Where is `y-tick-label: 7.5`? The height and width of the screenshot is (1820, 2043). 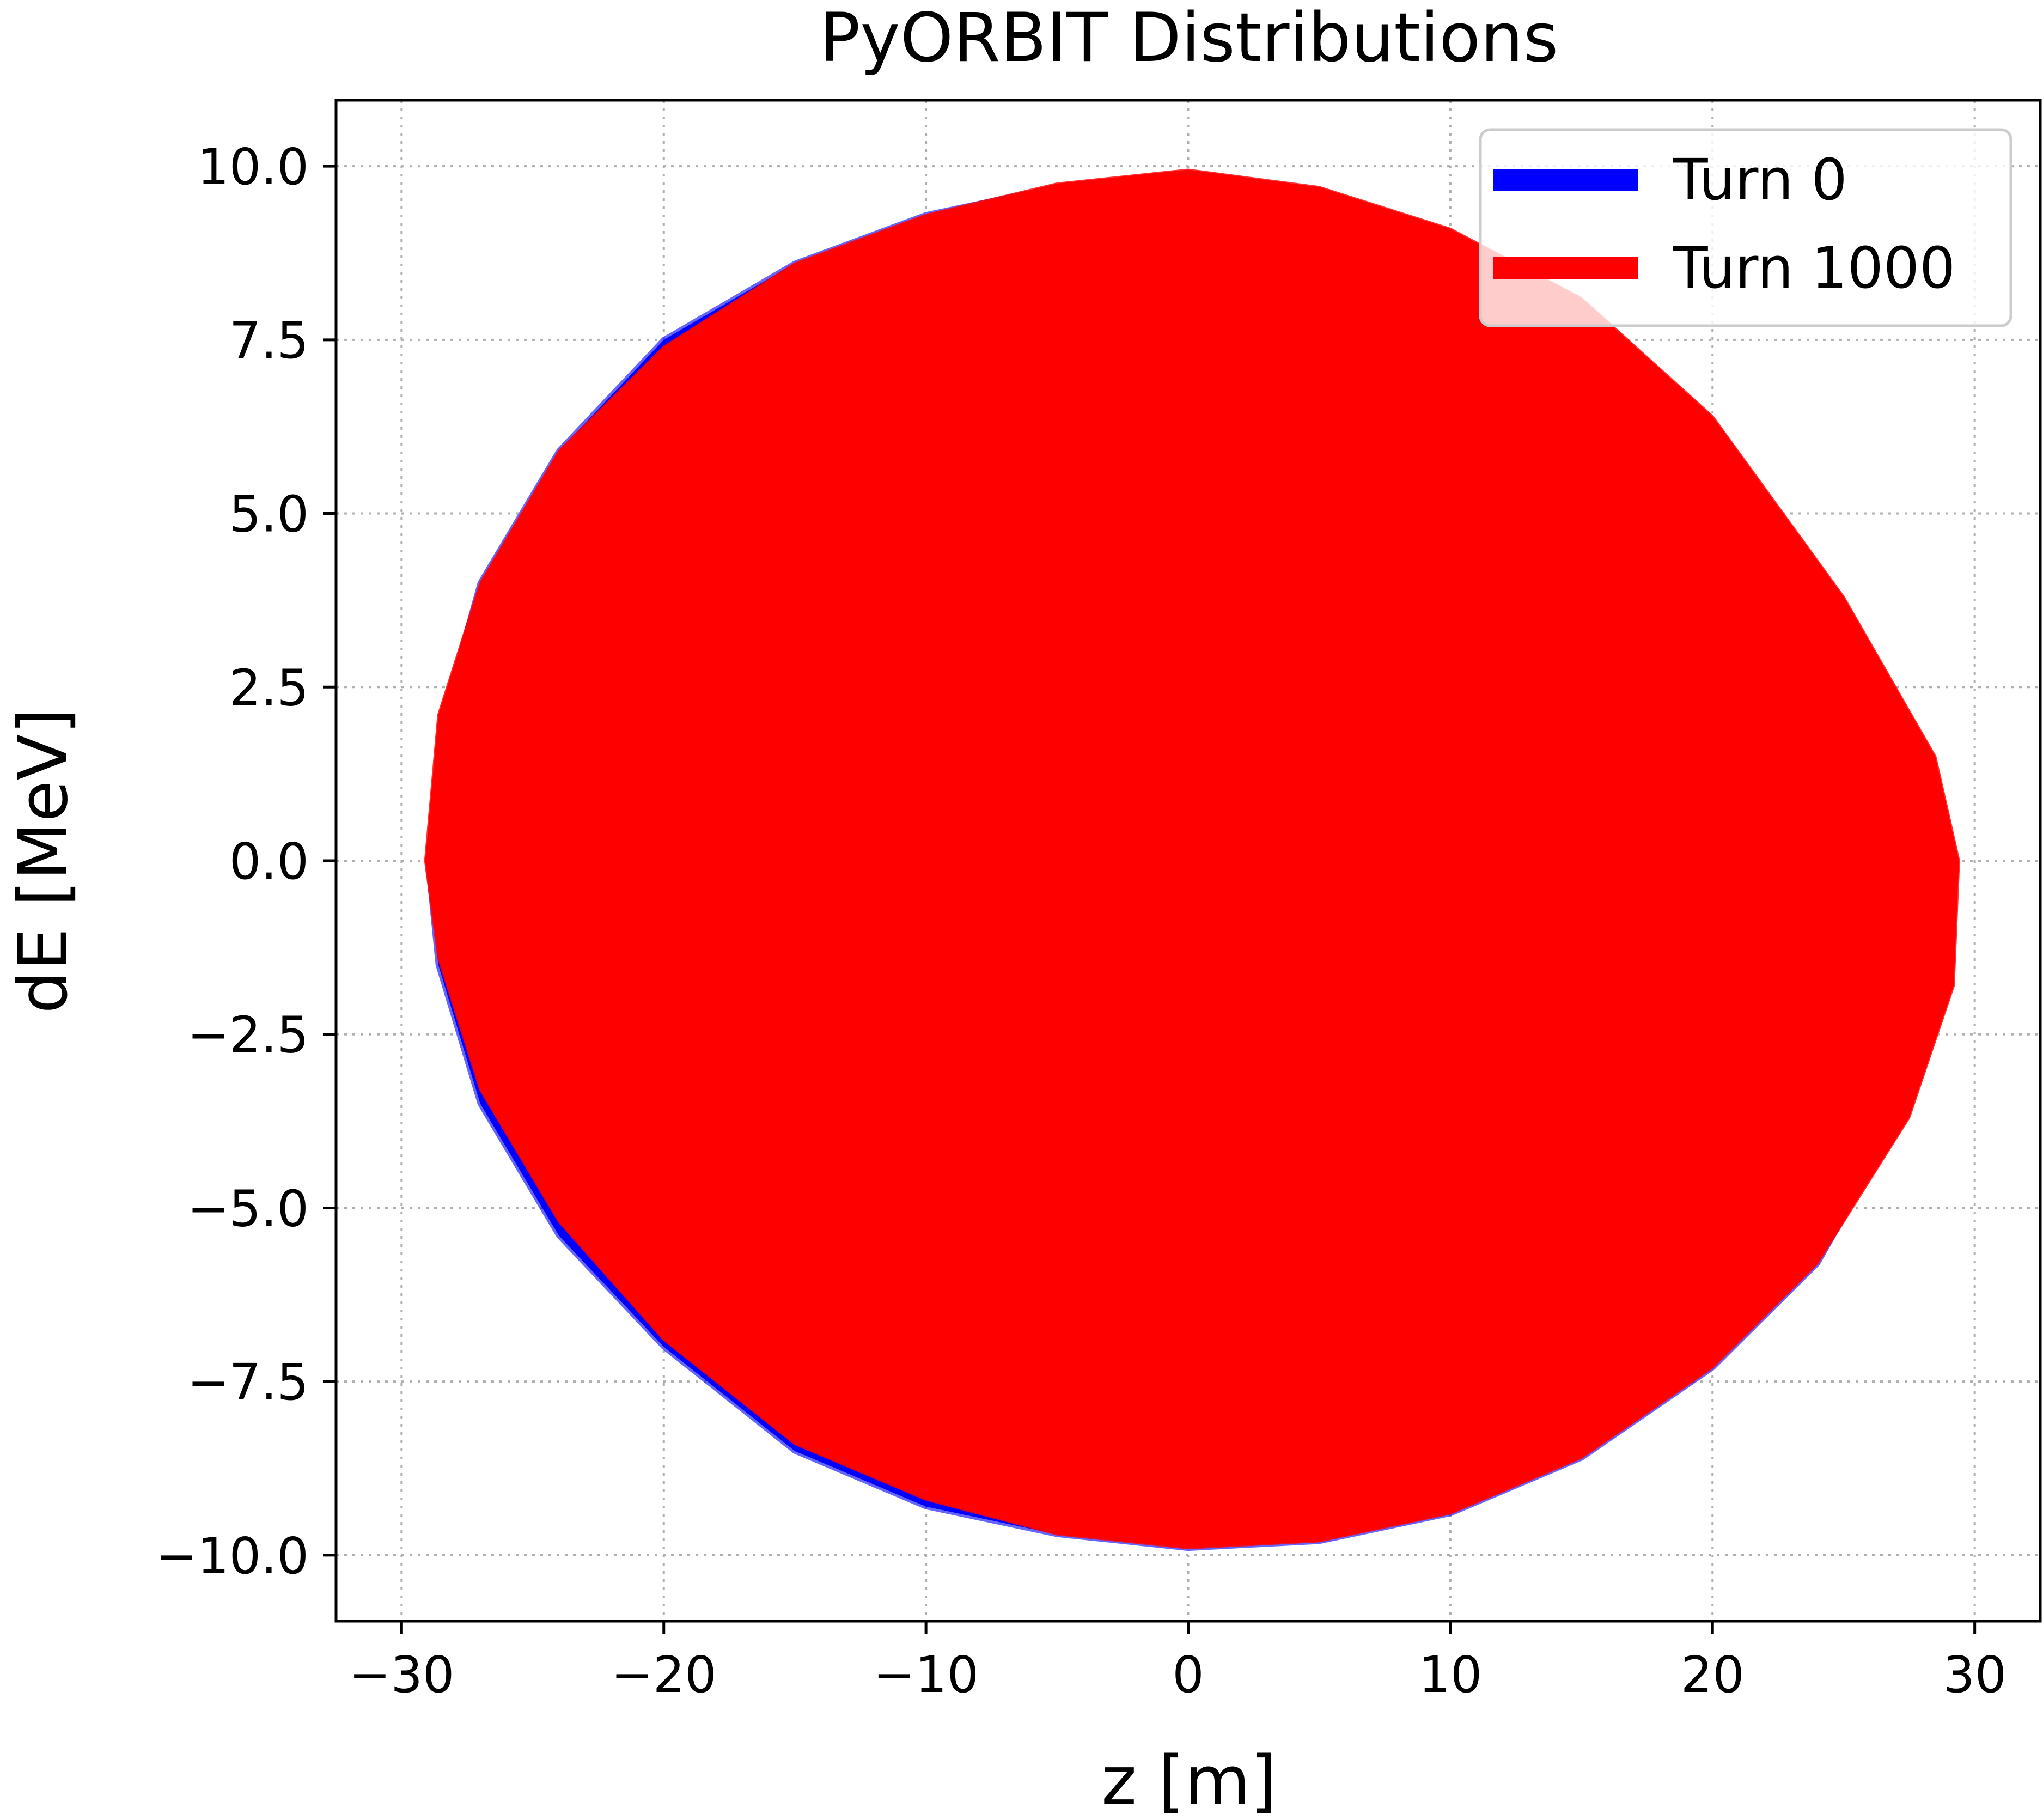
y-tick-label: 7.5 is located at coordinates (269, 341).